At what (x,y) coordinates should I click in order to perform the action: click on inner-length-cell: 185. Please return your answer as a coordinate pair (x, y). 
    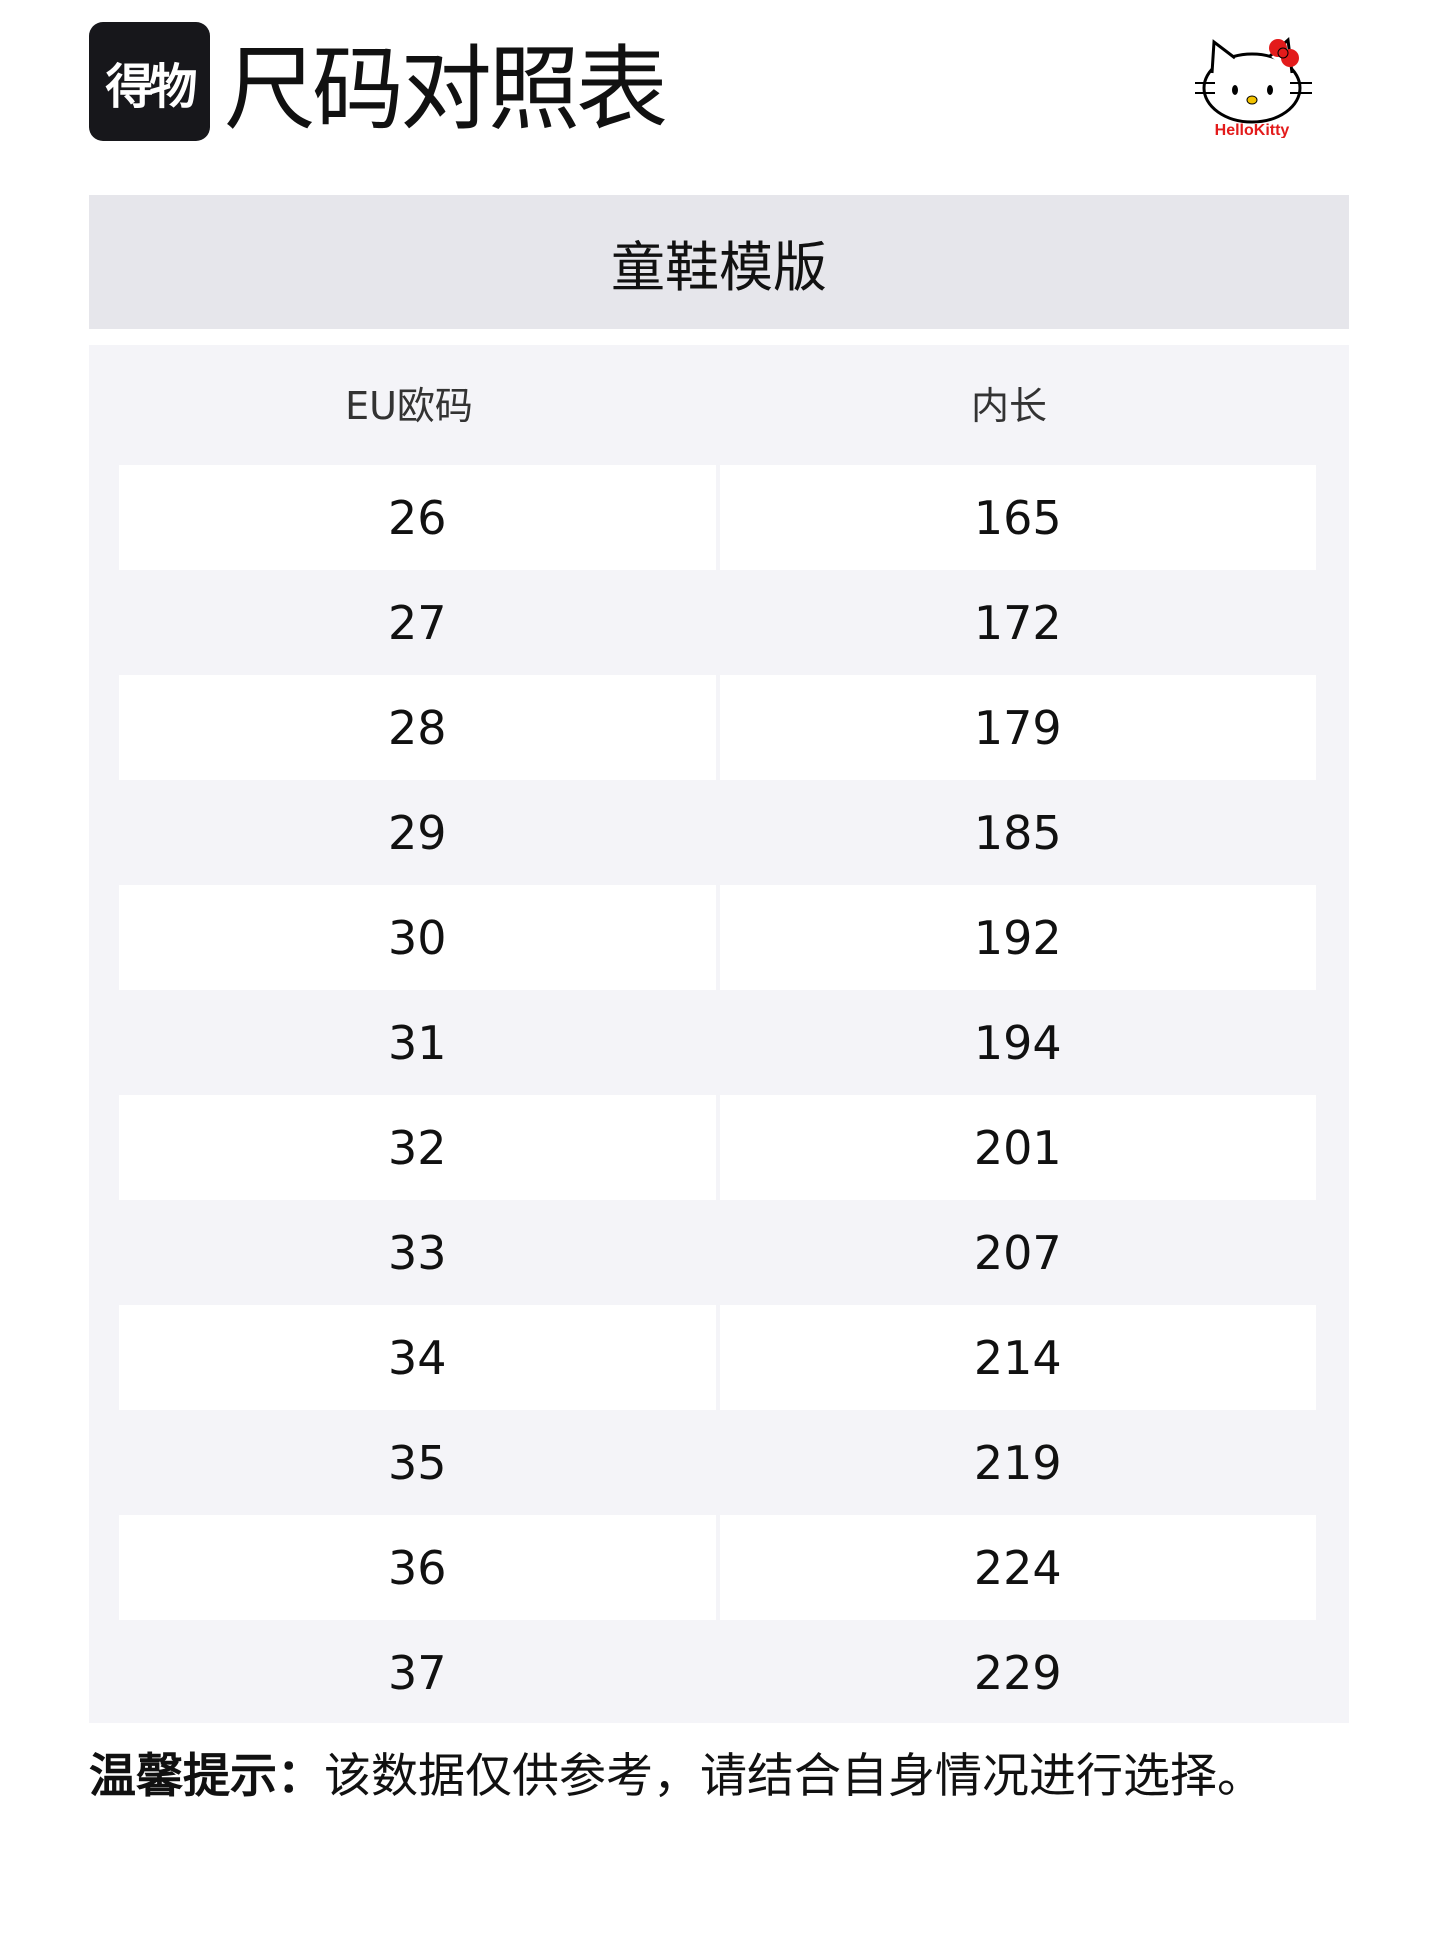
    Looking at the image, I should click on (1017, 832).